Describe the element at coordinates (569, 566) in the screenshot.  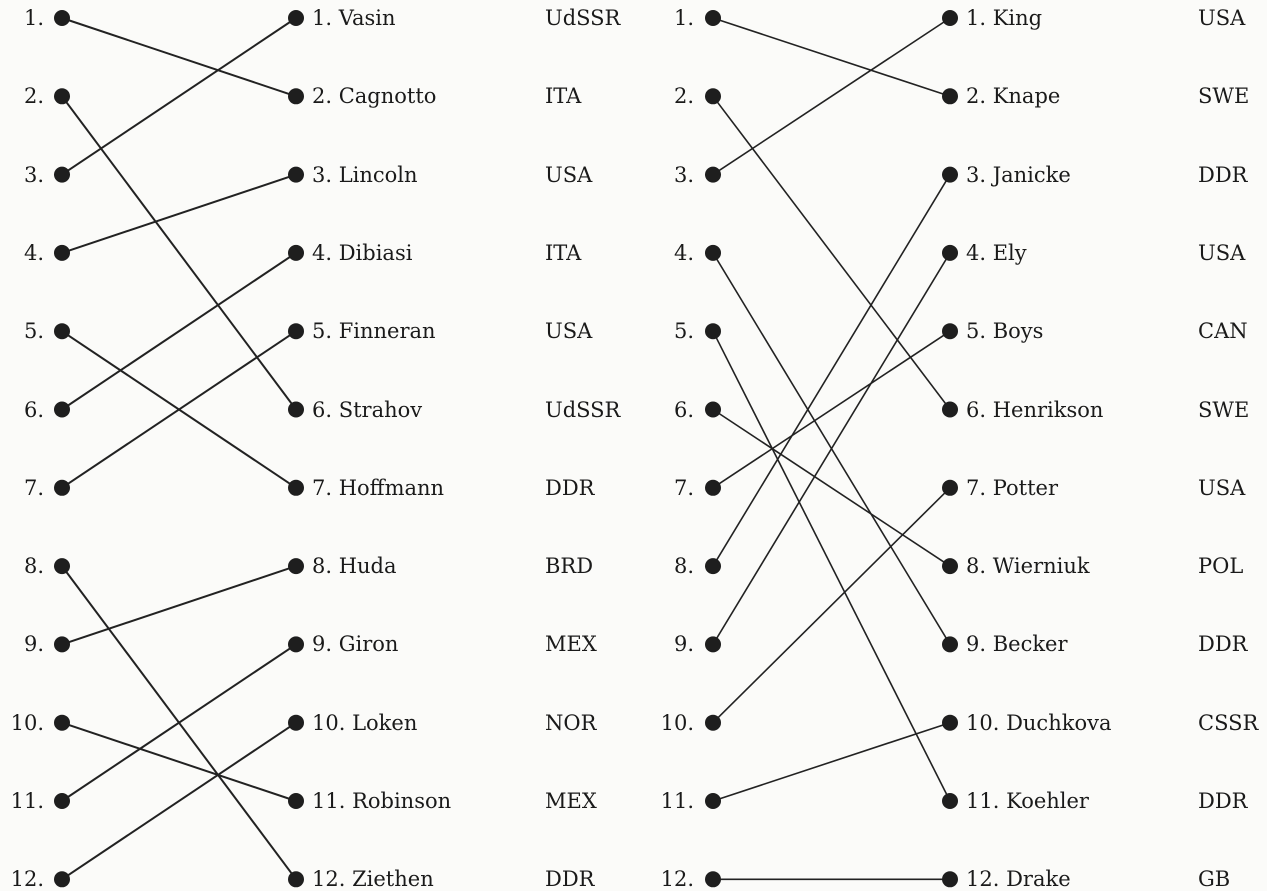
I see `athlete-country: BRD` at that location.